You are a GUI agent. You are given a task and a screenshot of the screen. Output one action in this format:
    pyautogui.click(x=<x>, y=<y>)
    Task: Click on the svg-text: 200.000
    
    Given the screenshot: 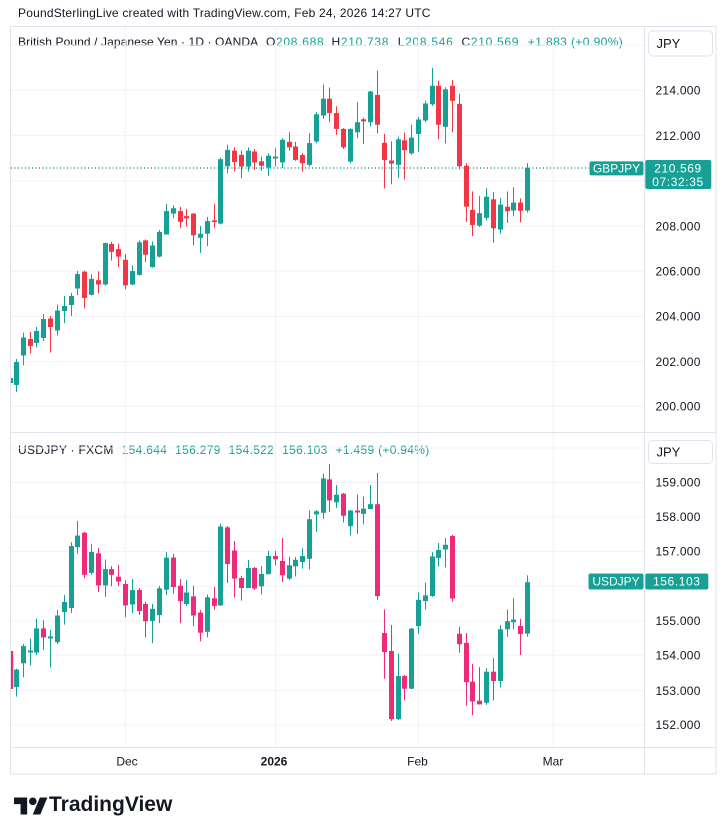 What is the action you would take?
    pyautogui.click(x=678, y=406)
    